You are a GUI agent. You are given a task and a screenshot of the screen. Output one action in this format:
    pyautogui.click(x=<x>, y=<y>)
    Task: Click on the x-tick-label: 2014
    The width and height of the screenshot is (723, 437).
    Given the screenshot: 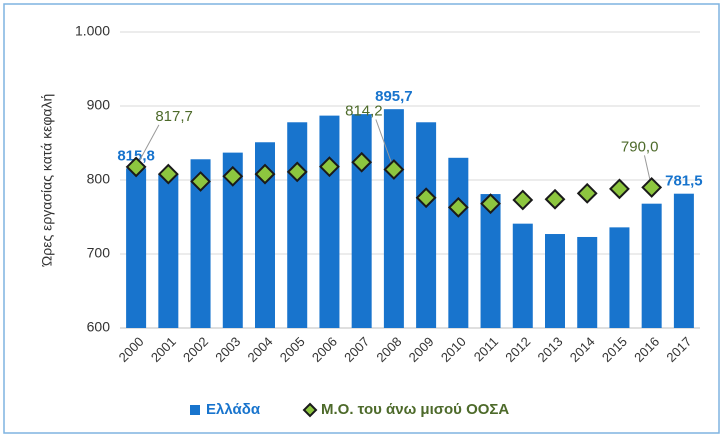 What is the action you would take?
    pyautogui.click(x=582, y=349)
    